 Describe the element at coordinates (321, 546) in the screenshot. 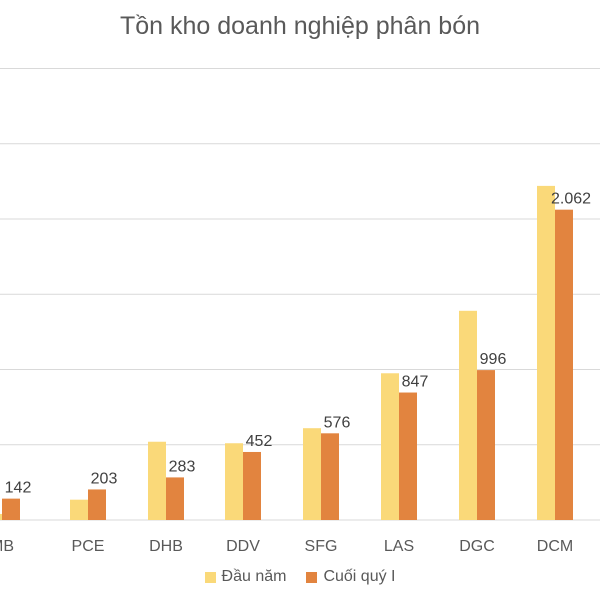

I see `x-tick-label: SFG` at that location.